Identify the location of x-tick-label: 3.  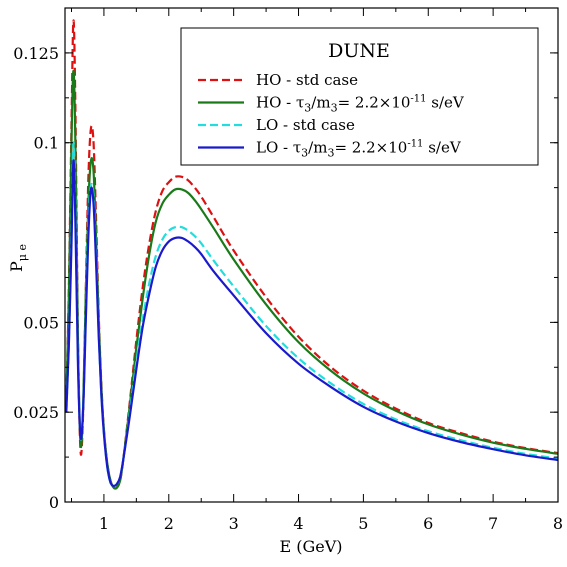
(234, 523).